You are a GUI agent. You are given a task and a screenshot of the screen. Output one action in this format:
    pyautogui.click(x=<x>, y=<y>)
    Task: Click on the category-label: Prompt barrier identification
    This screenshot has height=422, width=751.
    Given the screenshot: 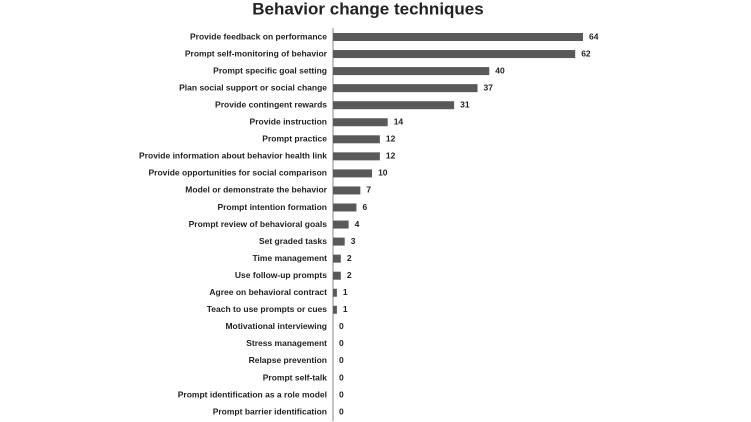 What is the action you would take?
    pyautogui.click(x=270, y=411)
    